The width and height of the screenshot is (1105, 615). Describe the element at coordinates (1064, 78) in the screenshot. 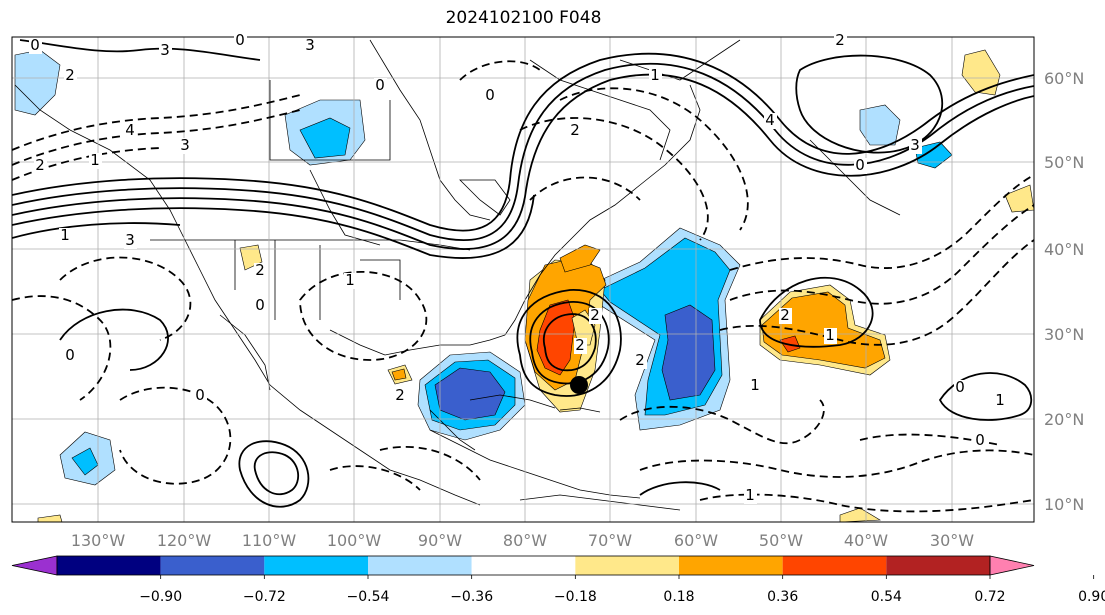

I see `lat-label: 60°N` at that location.